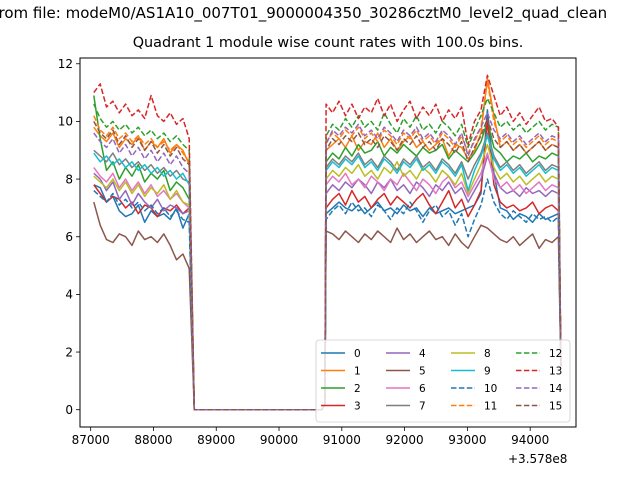 Image resolution: width=640 pixels, height=480 pixels. Describe the element at coordinates (487, 354) in the screenshot. I see `legend-label-8: 8` at that location.